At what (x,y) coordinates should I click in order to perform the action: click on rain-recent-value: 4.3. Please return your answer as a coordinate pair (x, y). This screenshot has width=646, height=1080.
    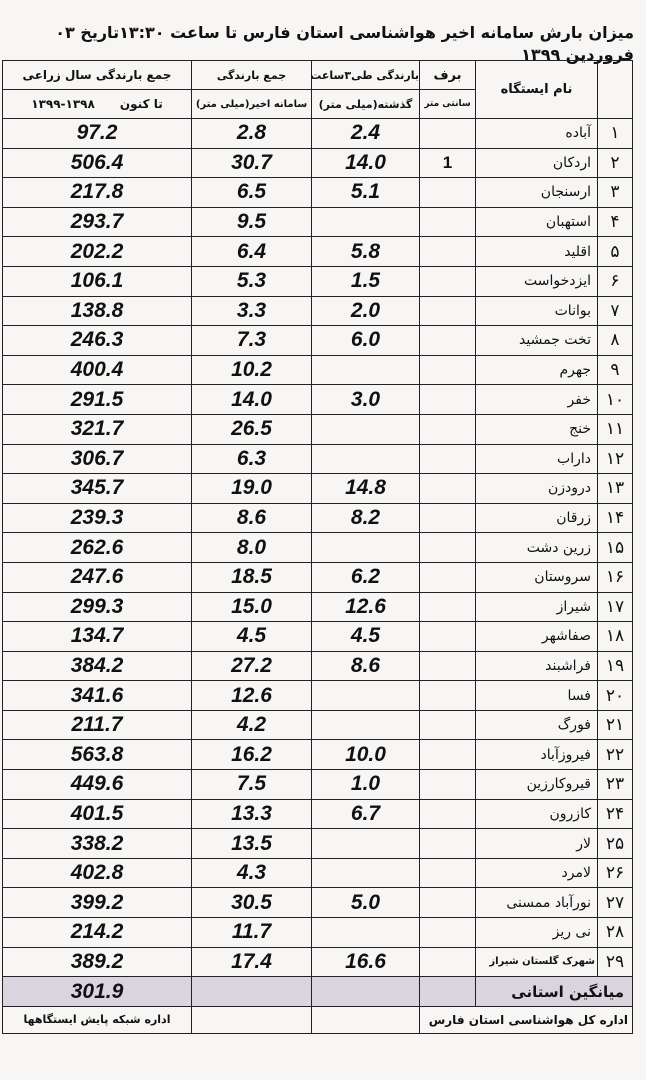
    Looking at the image, I should click on (251, 873).